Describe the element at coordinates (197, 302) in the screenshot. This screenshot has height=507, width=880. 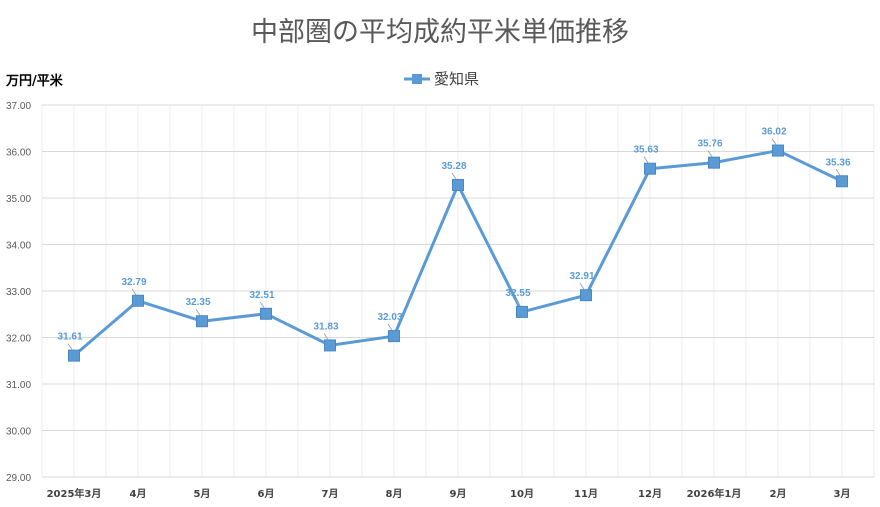
I see `data-label: 32.35` at that location.